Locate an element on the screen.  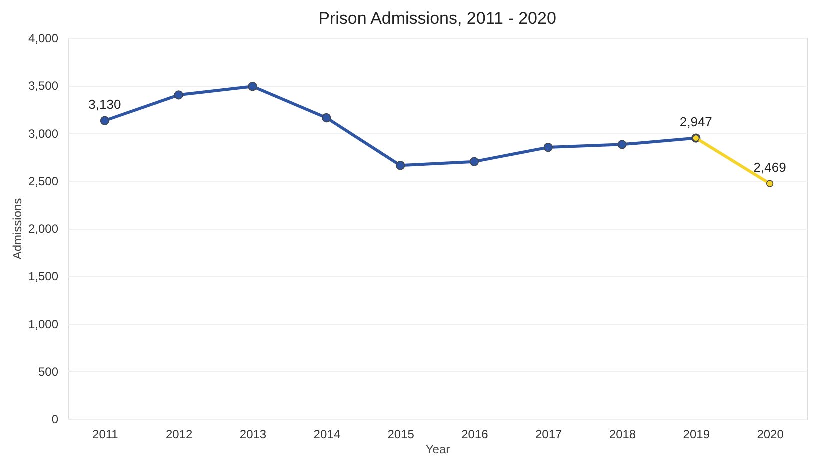
x-tick-label: 2013 is located at coordinates (253, 435).